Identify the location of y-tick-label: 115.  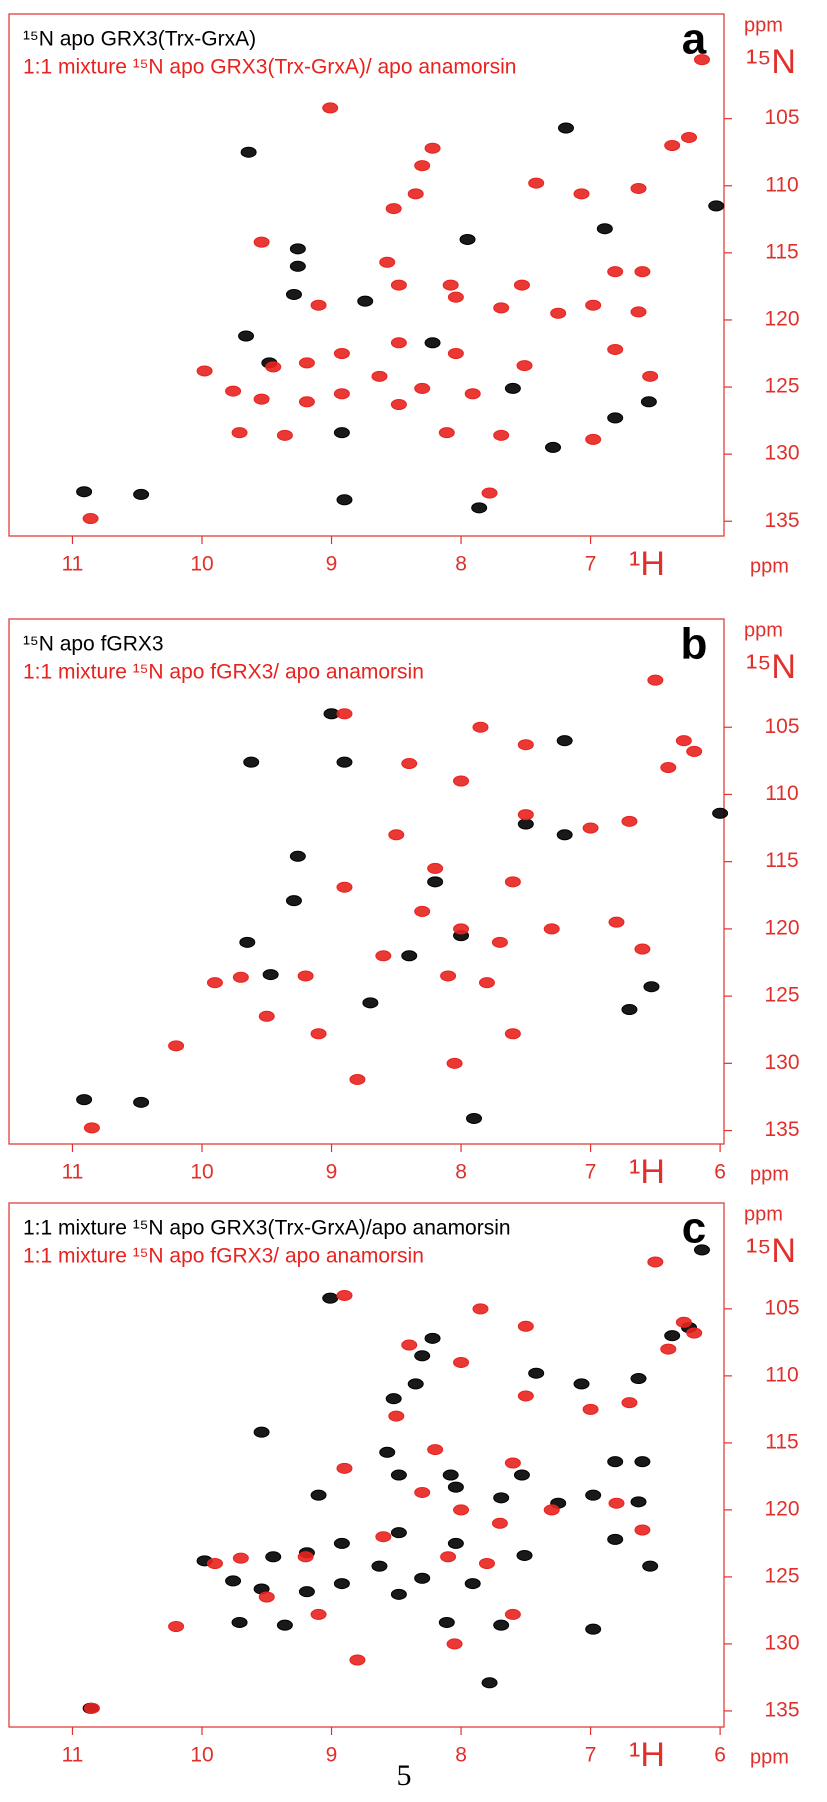
(781, 1441).